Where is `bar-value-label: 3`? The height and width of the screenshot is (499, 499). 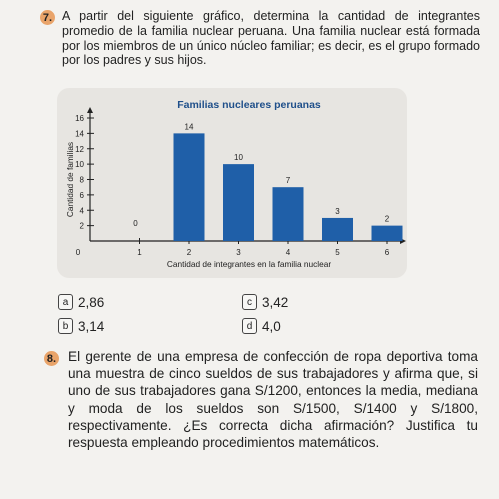 bar-value-label: 3 is located at coordinates (337, 211).